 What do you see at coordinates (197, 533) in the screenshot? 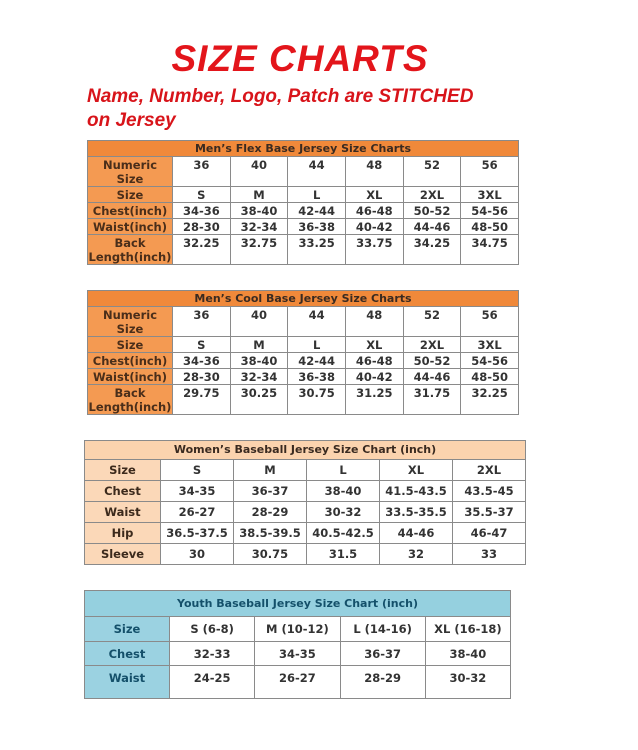
I see `table-cell: 36.5-37.5` at bounding box center [197, 533].